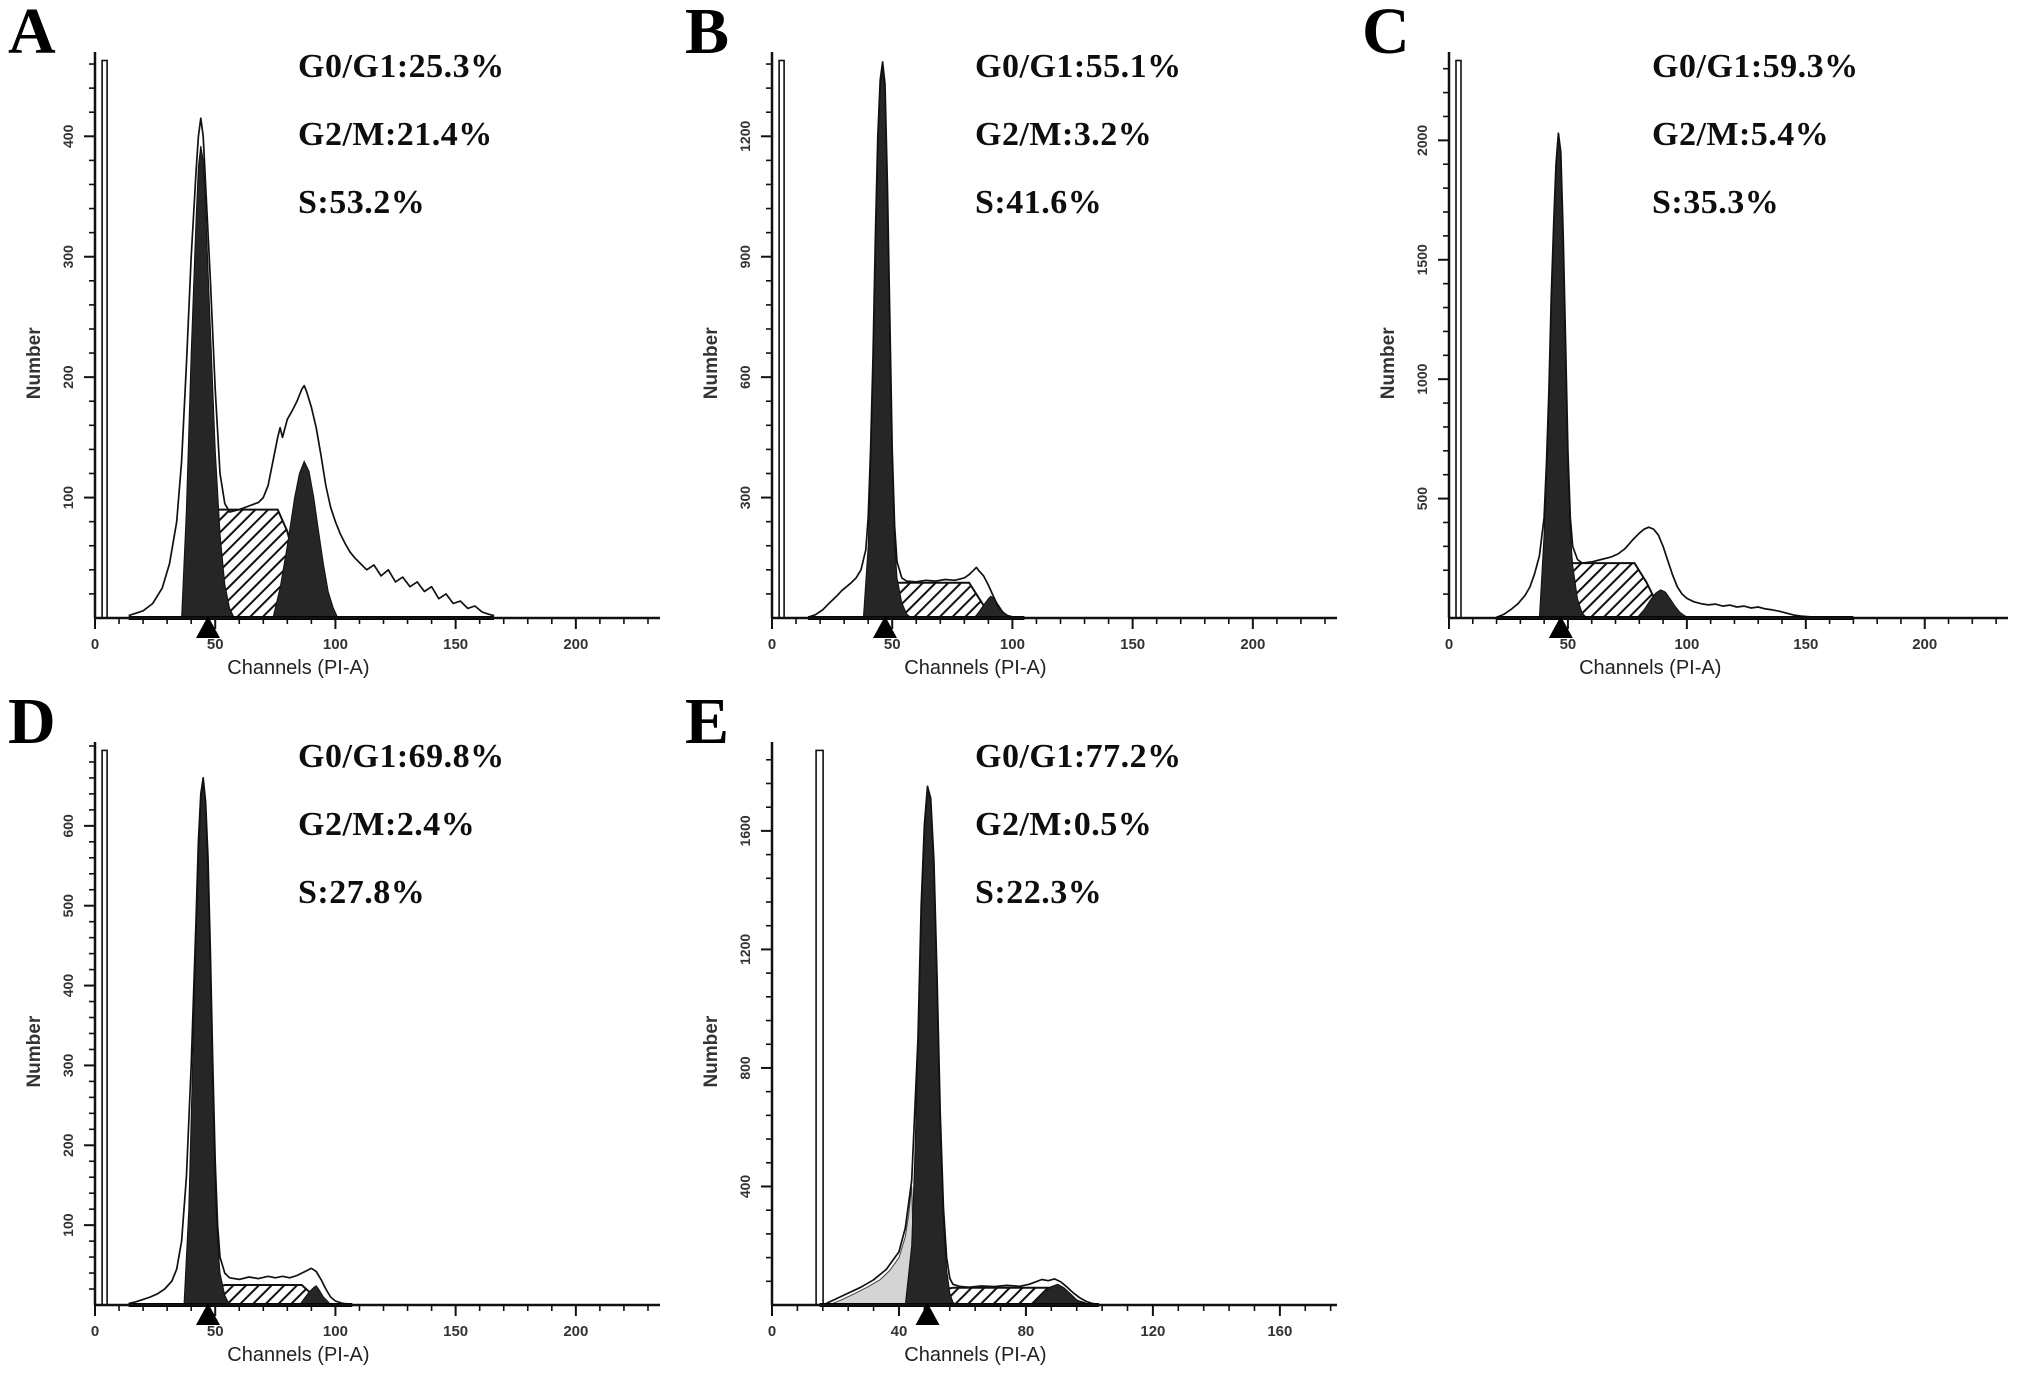 The image size is (2031, 1377). Describe the element at coordinates (32, 721) in the screenshot. I see `panel-d-letter: D` at that location.